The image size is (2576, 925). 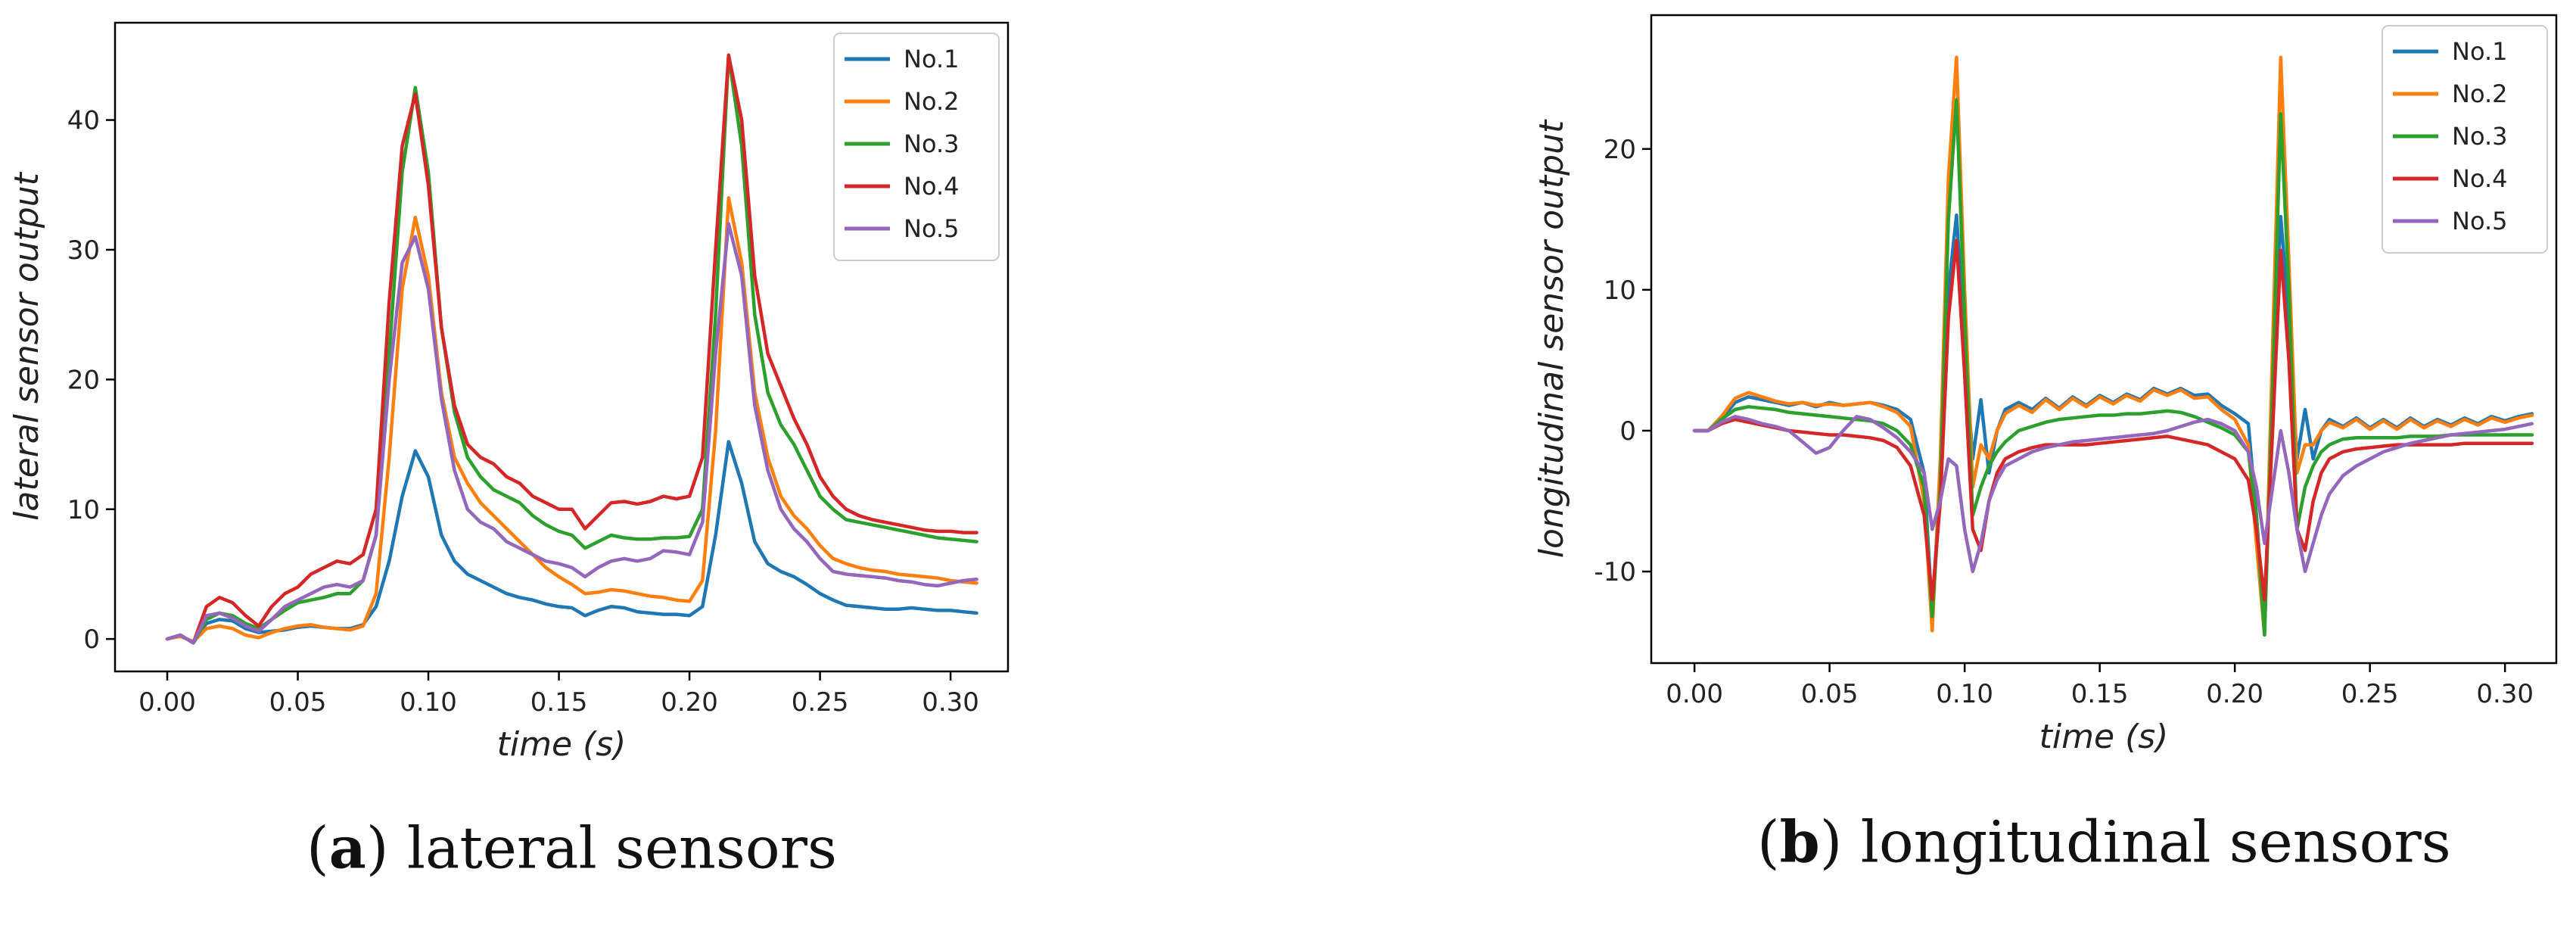 I want to click on caption-a: (a) lateral sensors, so click(x=571, y=848).